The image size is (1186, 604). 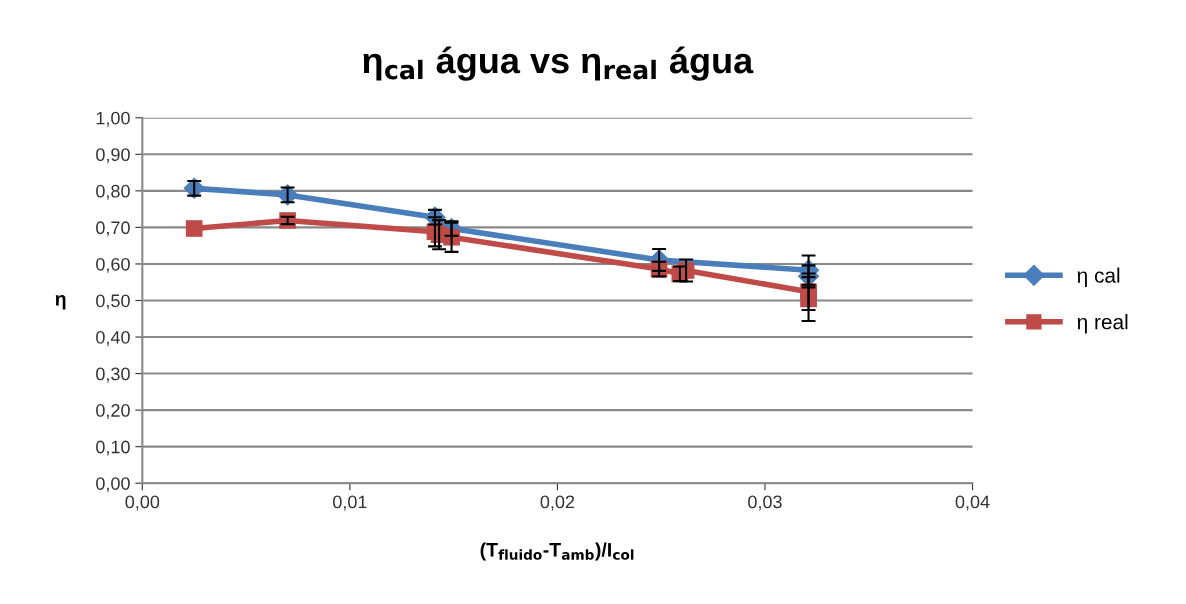 I want to click on y-tick-label: 0,60, so click(x=113, y=265).